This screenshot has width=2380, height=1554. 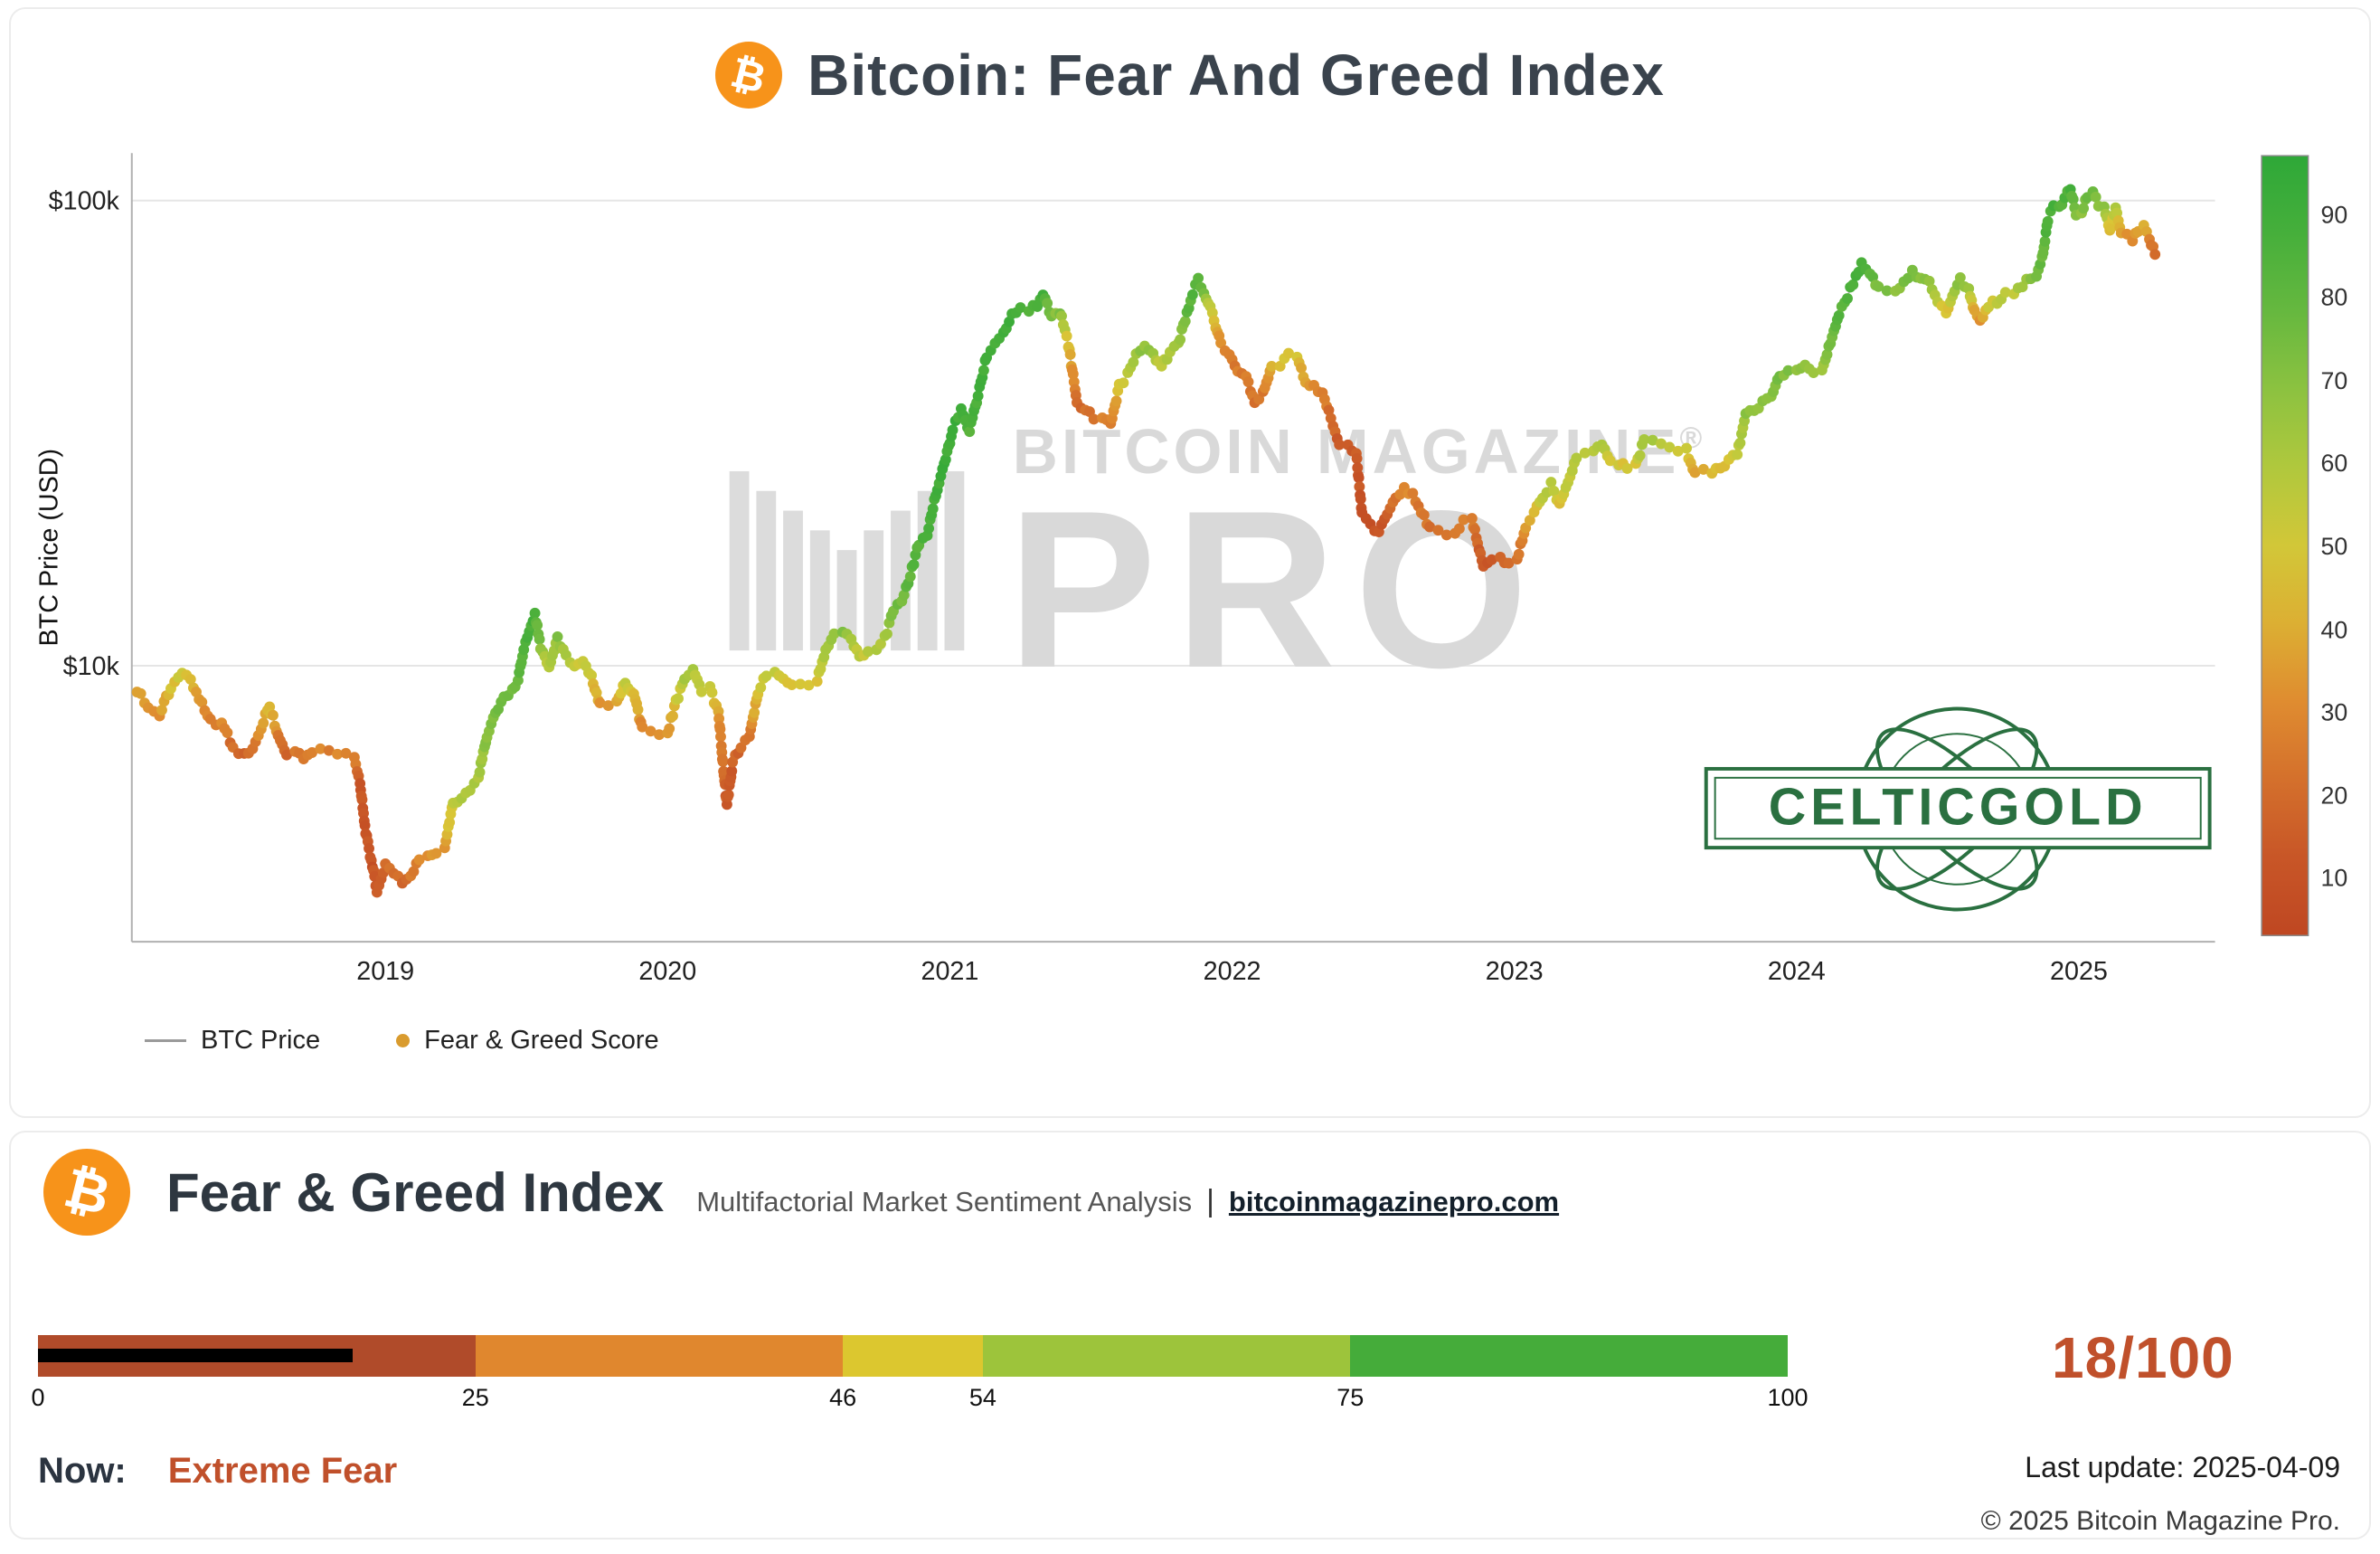 I want to click on legend-item-btc-price: BTC Price, so click(x=232, y=1041).